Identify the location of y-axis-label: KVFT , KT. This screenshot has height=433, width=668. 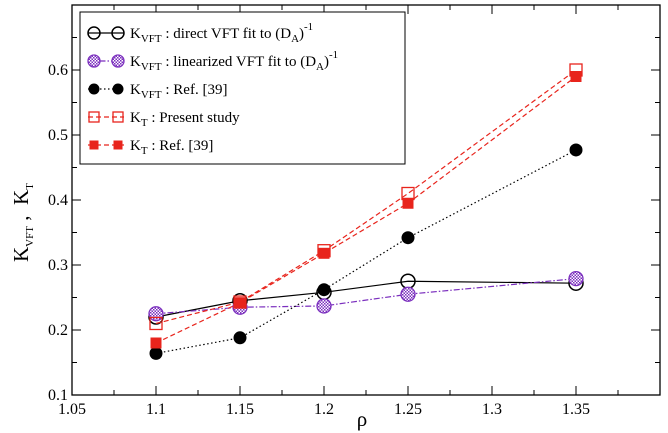
(22, 222).